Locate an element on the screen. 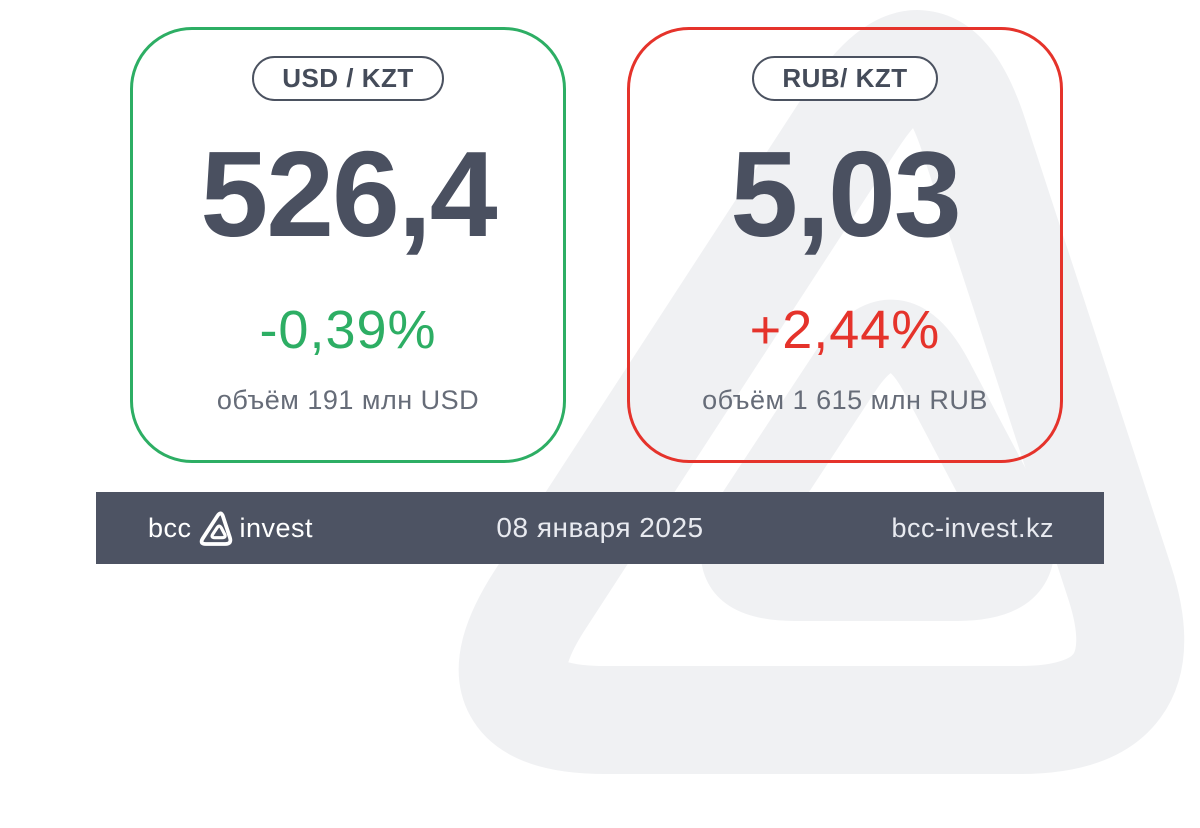  rub-kzt-pair-badge: RUB/ KZT is located at coordinates (845, 78).